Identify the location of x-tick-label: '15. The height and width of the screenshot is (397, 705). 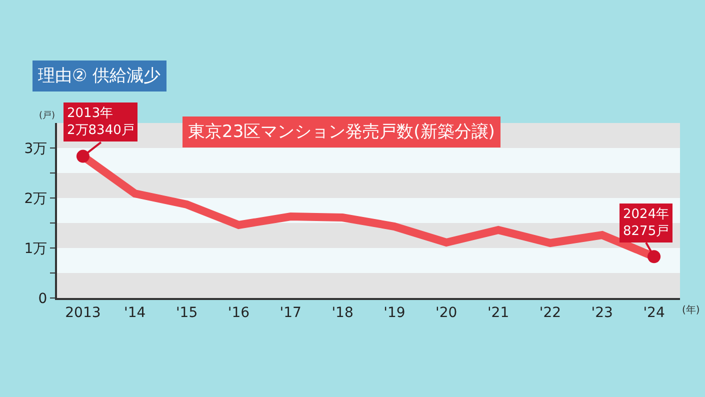
(187, 312).